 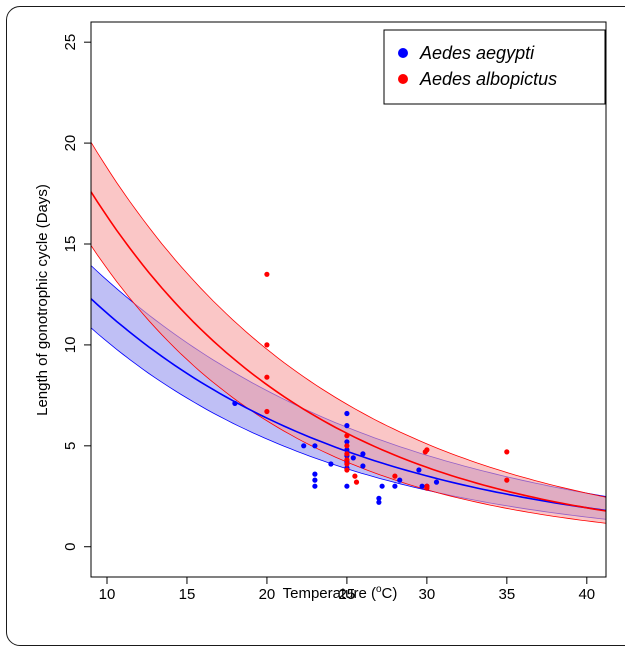 I want to click on x-axis: 10 15 20 25 30 35 40, so click(x=347, y=589).